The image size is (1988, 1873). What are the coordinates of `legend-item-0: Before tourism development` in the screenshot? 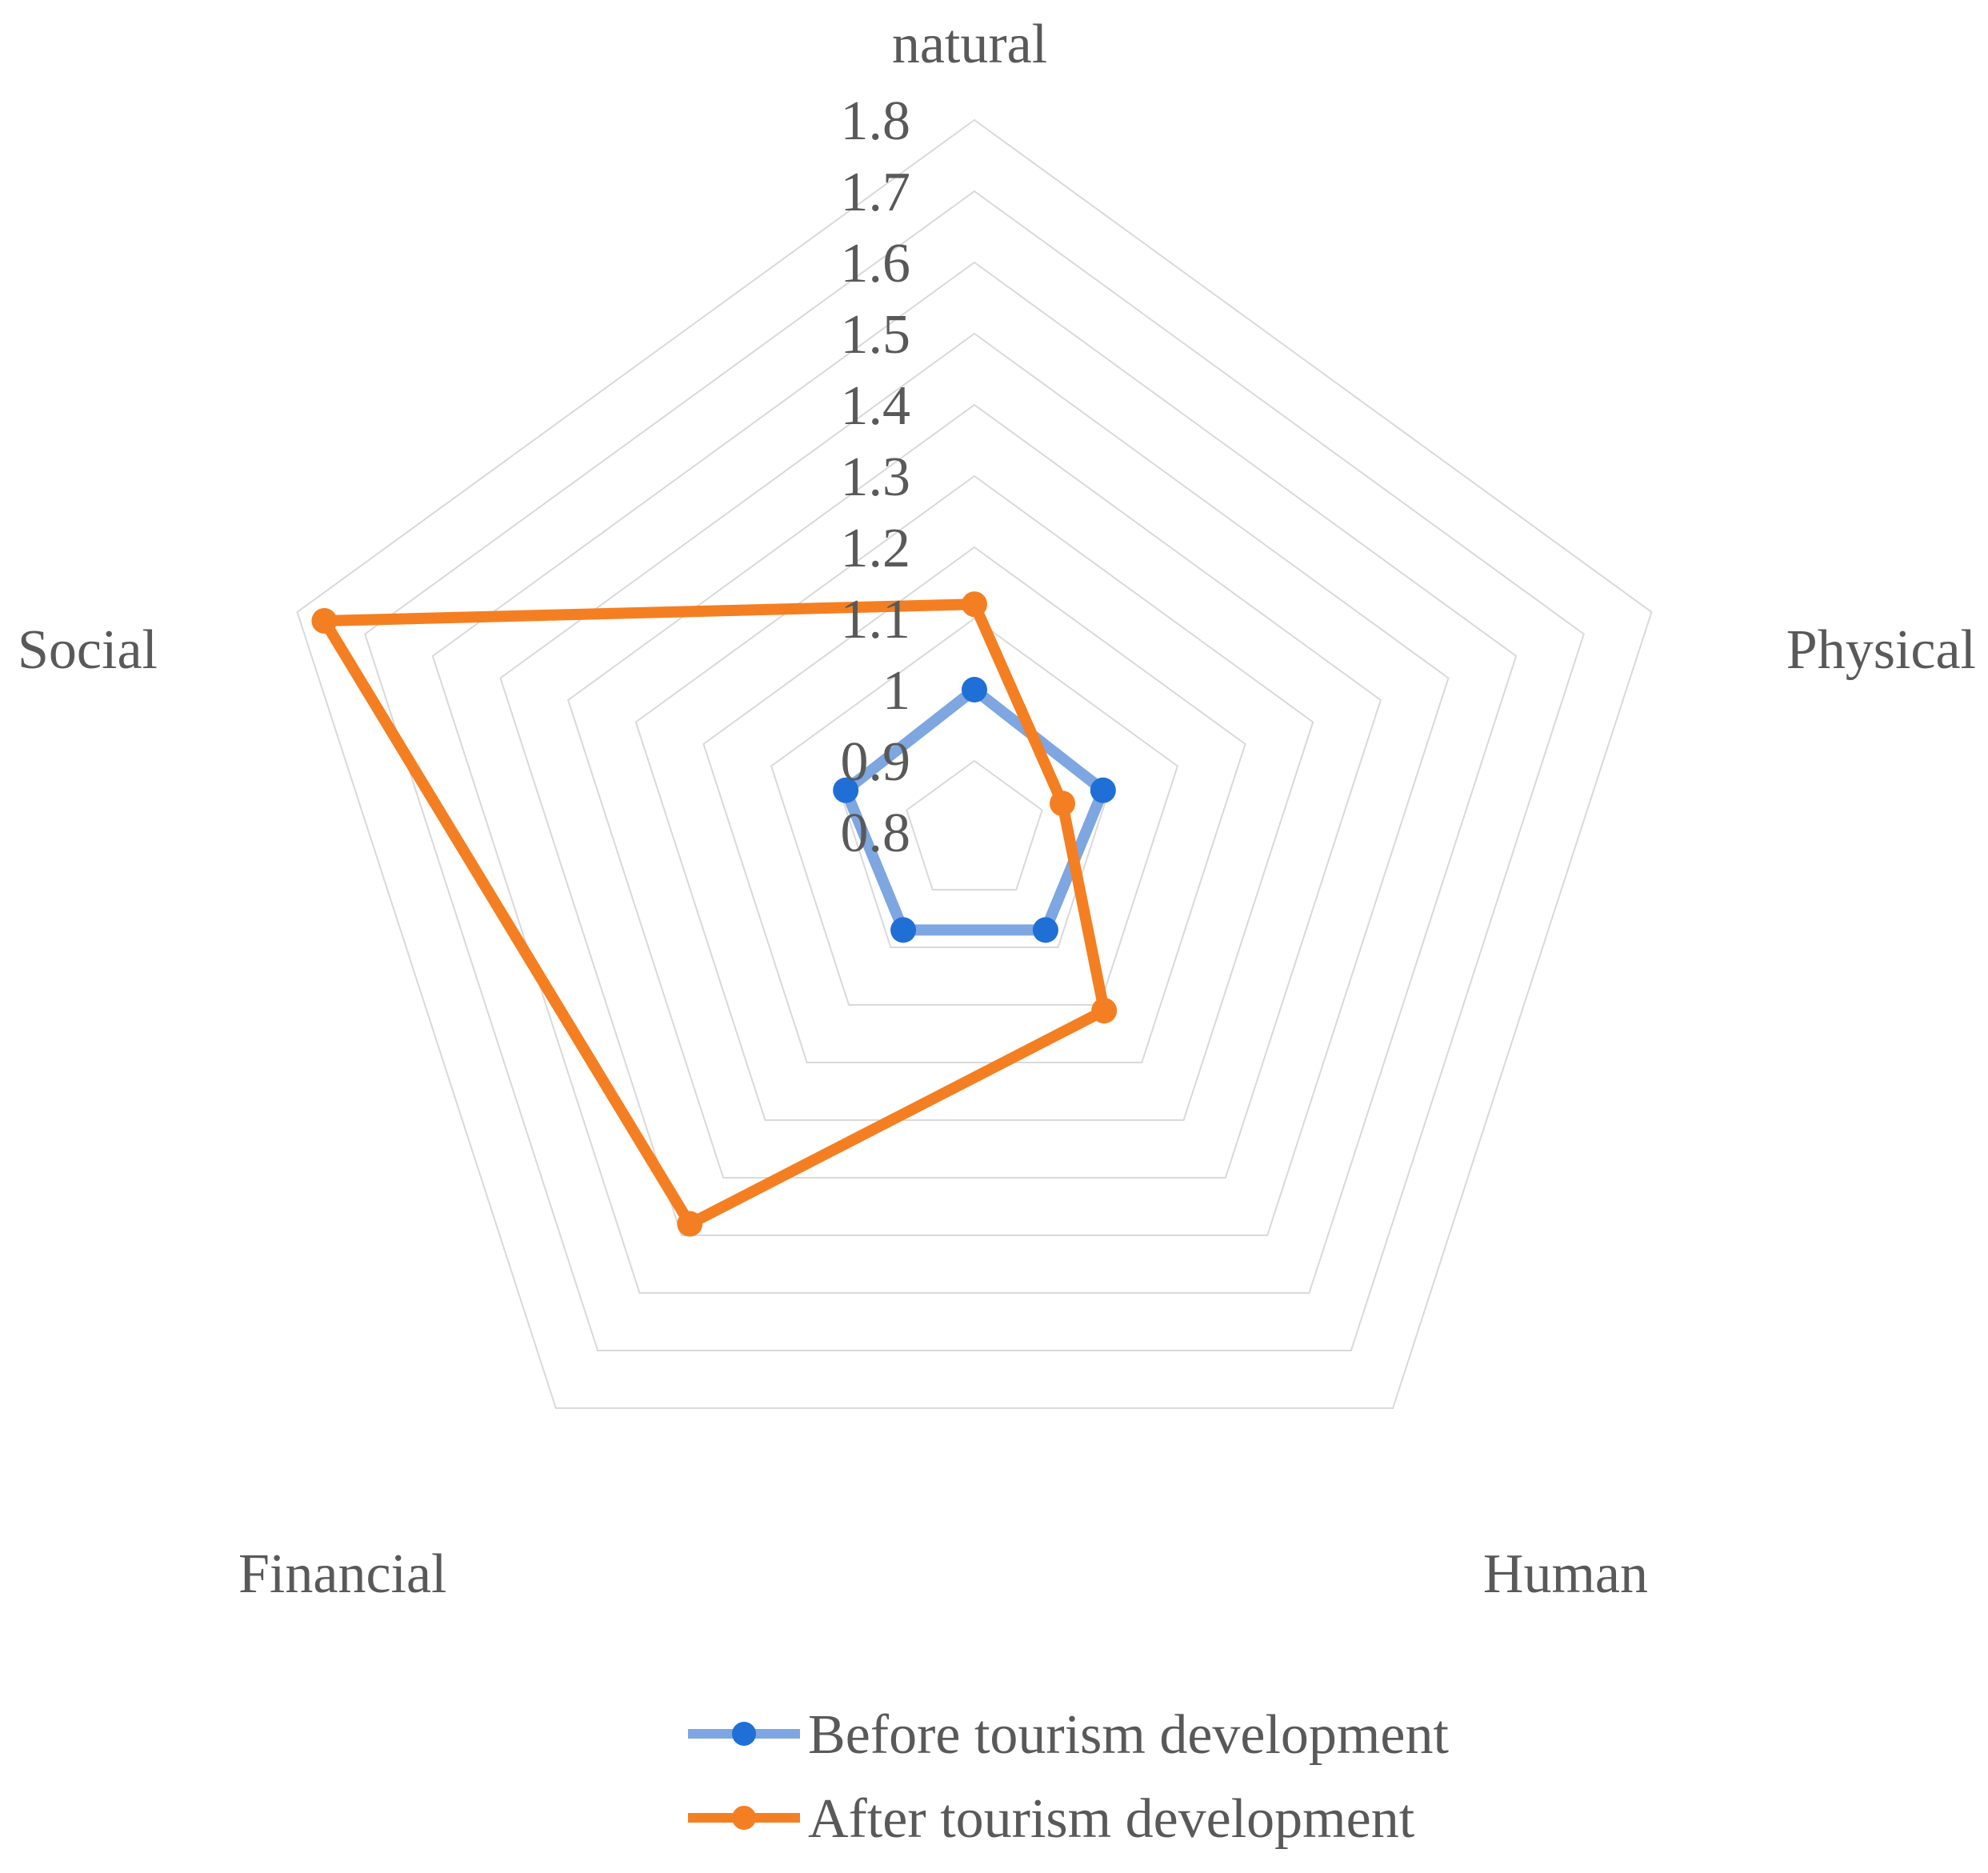 It's located at (1068, 1735).